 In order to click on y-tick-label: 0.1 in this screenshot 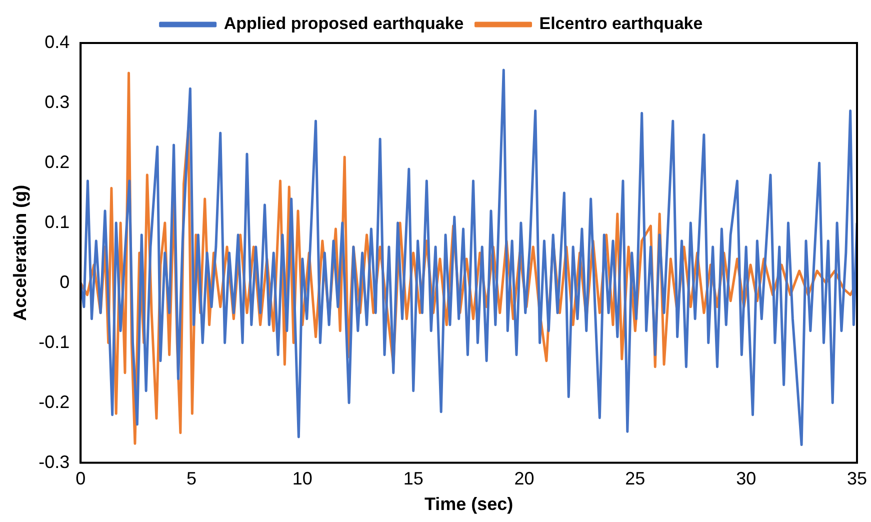, I will do `click(57, 222)`.